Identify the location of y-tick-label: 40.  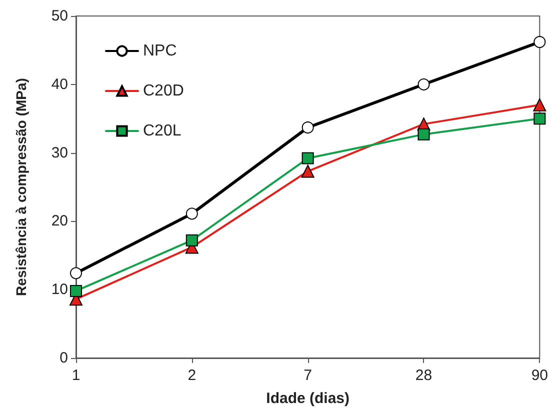
(59, 84).